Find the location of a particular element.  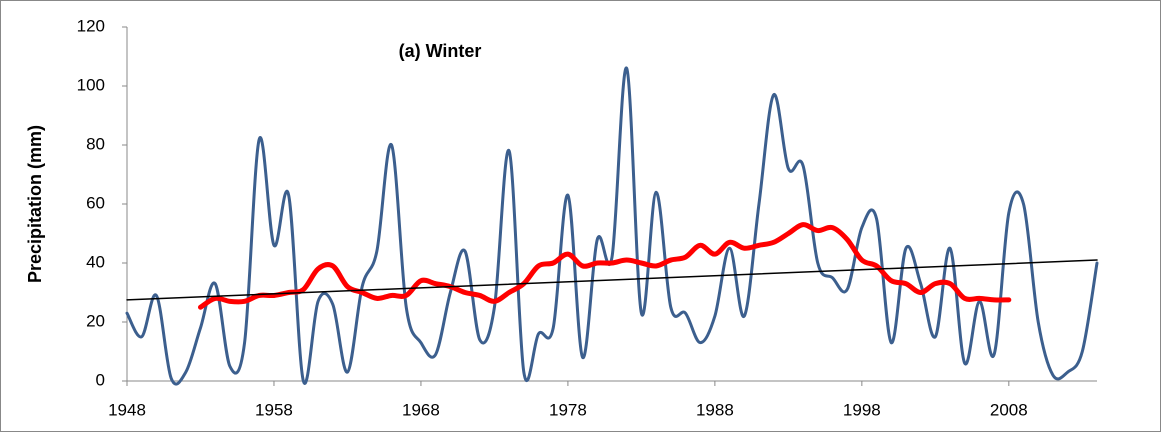

y-axis-label: Precipitation (mm) is located at coordinates (35, 204).